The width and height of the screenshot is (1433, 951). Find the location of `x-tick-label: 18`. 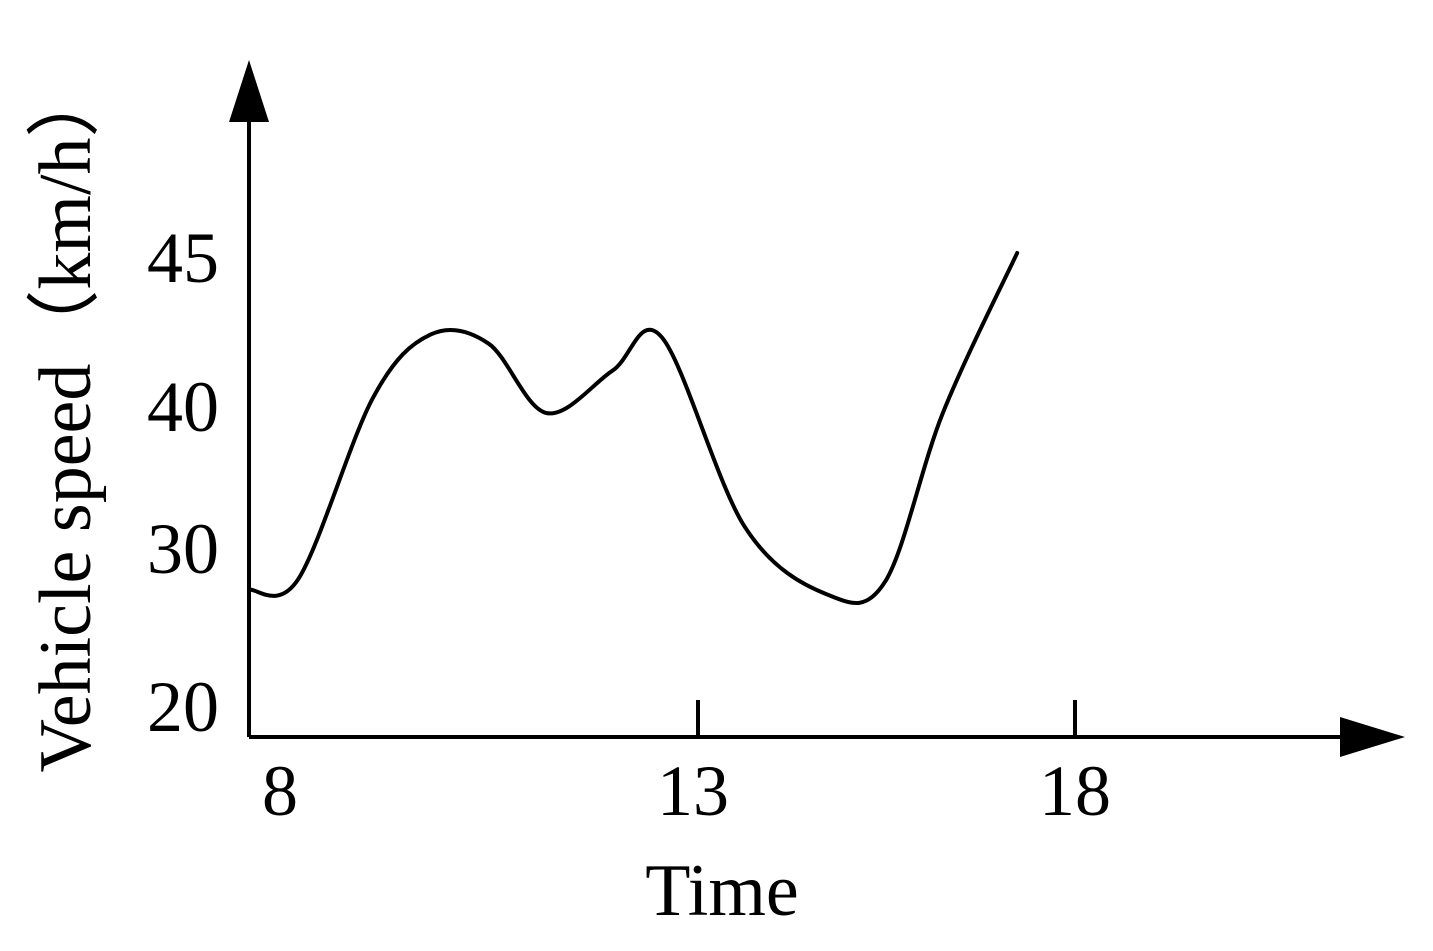

x-tick-label: 18 is located at coordinates (1075, 791).